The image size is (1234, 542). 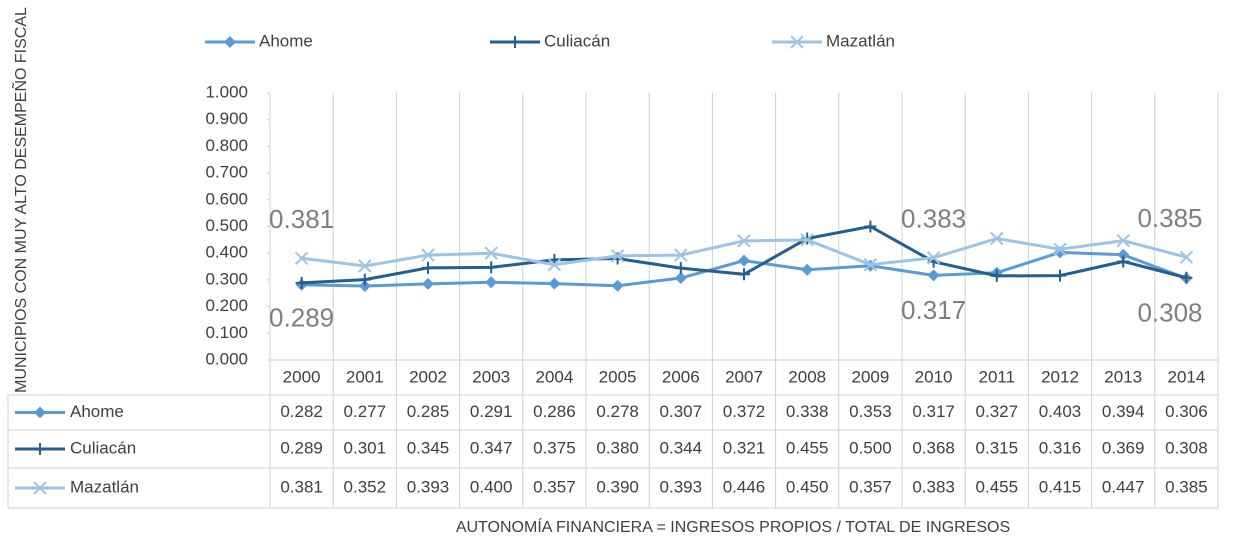 I want to click on table-cell: 0.344, so click(x=681, y=447).